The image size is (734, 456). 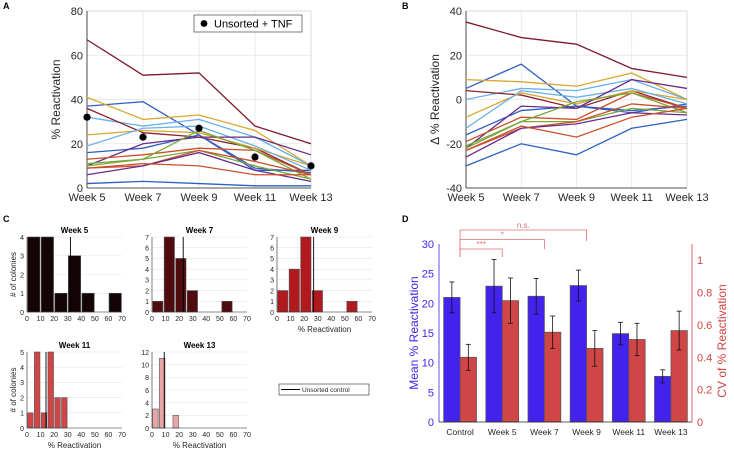 I want to click on left-y-tick-label: 15, so click(x=428, y=334).